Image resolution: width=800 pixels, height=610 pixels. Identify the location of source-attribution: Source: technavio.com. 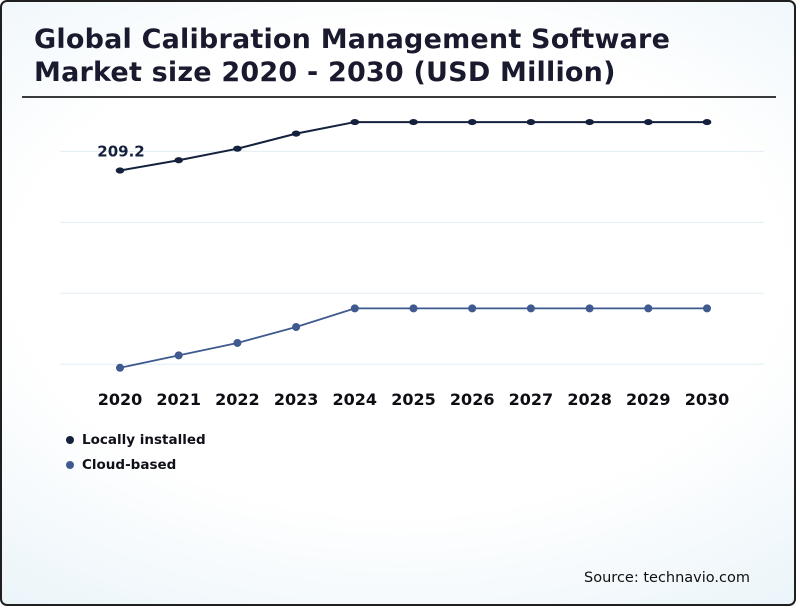
(667, 578).